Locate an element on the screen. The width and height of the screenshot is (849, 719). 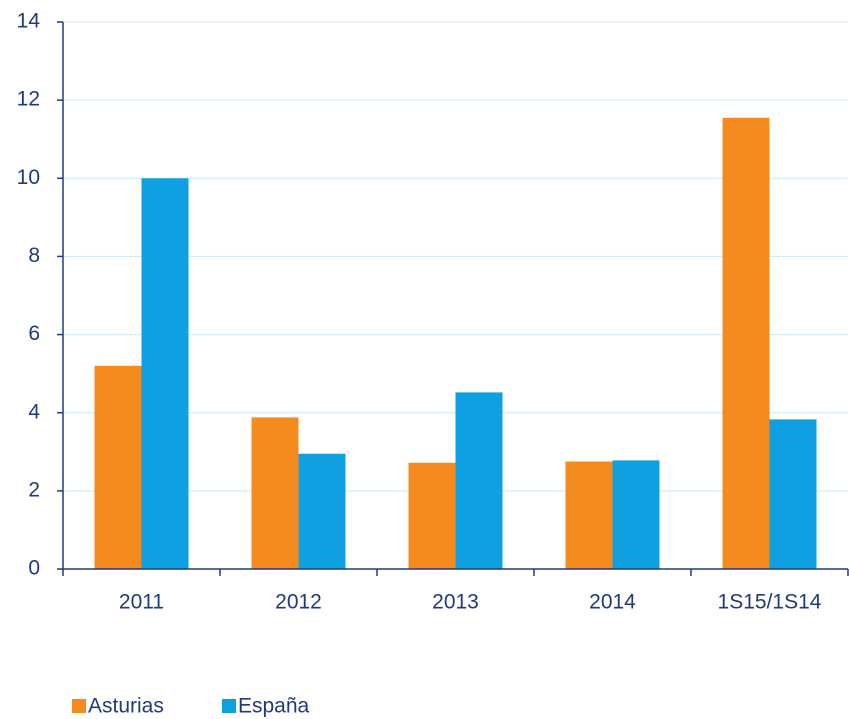
x-tick-label: 2012 is located at coordinates (298, 602).